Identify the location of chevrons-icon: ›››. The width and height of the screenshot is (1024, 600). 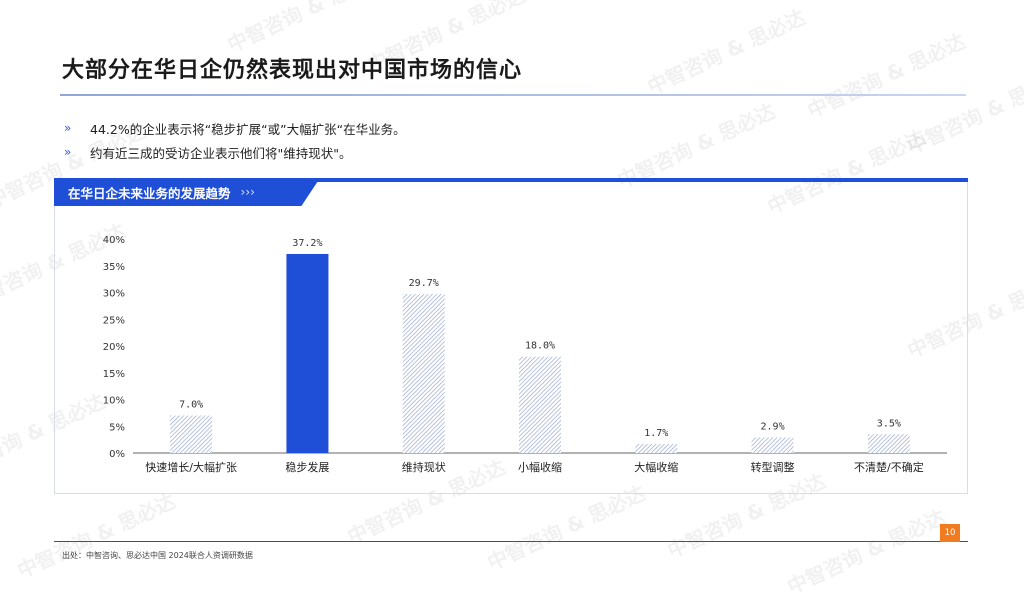
(247, 192).